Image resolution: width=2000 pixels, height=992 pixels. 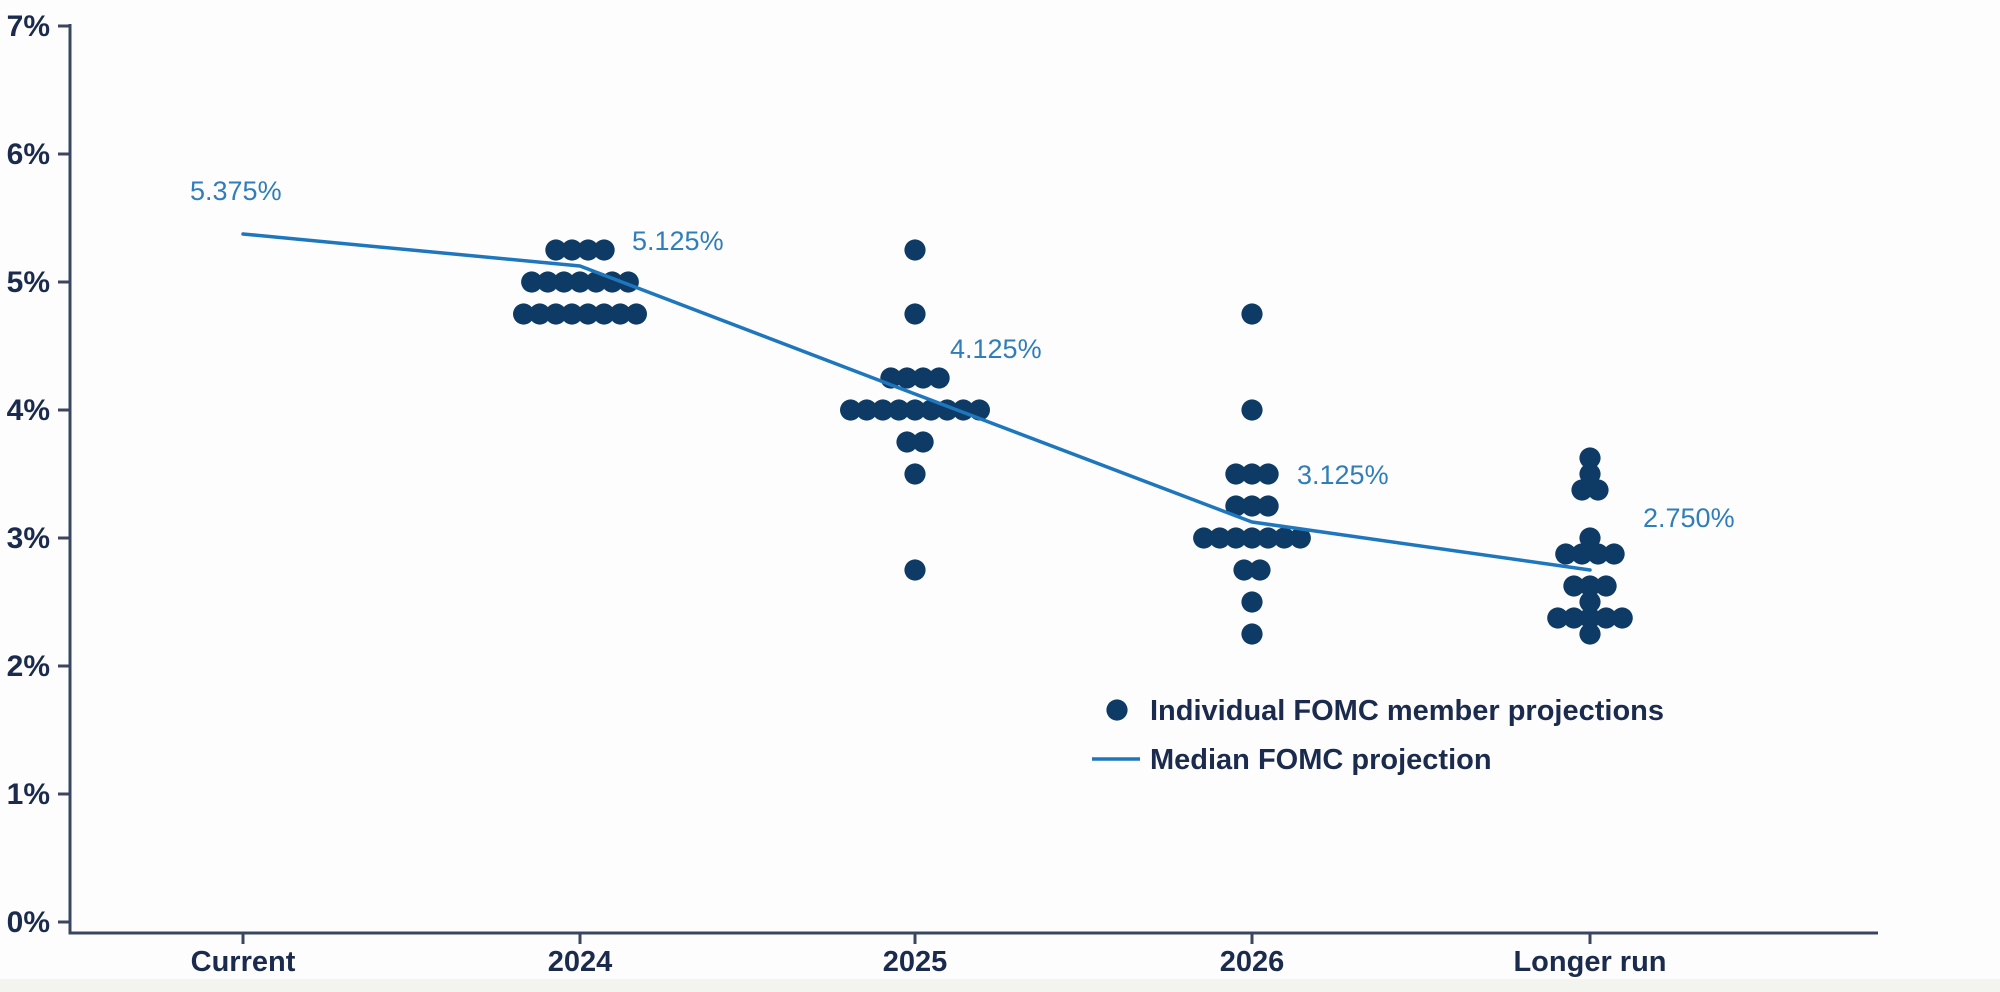 I want to click on x-axis-tick-label: 2024, so click(x=580, y=962).